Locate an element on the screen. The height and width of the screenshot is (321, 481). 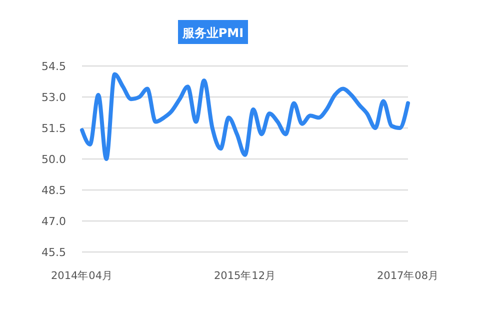
y-tick-label: 53.0 is located at coordinates (54, 97).